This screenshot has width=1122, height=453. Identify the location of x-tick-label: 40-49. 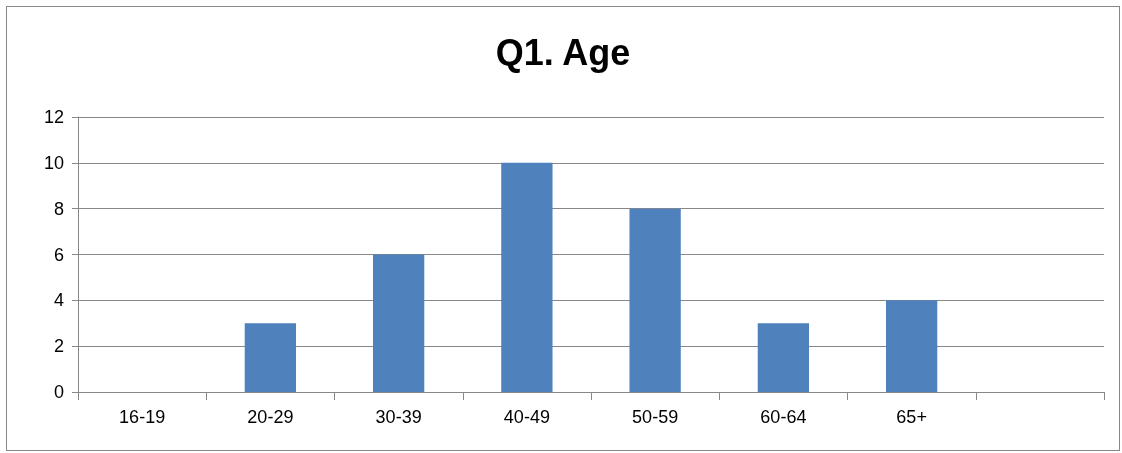
(526, 417).